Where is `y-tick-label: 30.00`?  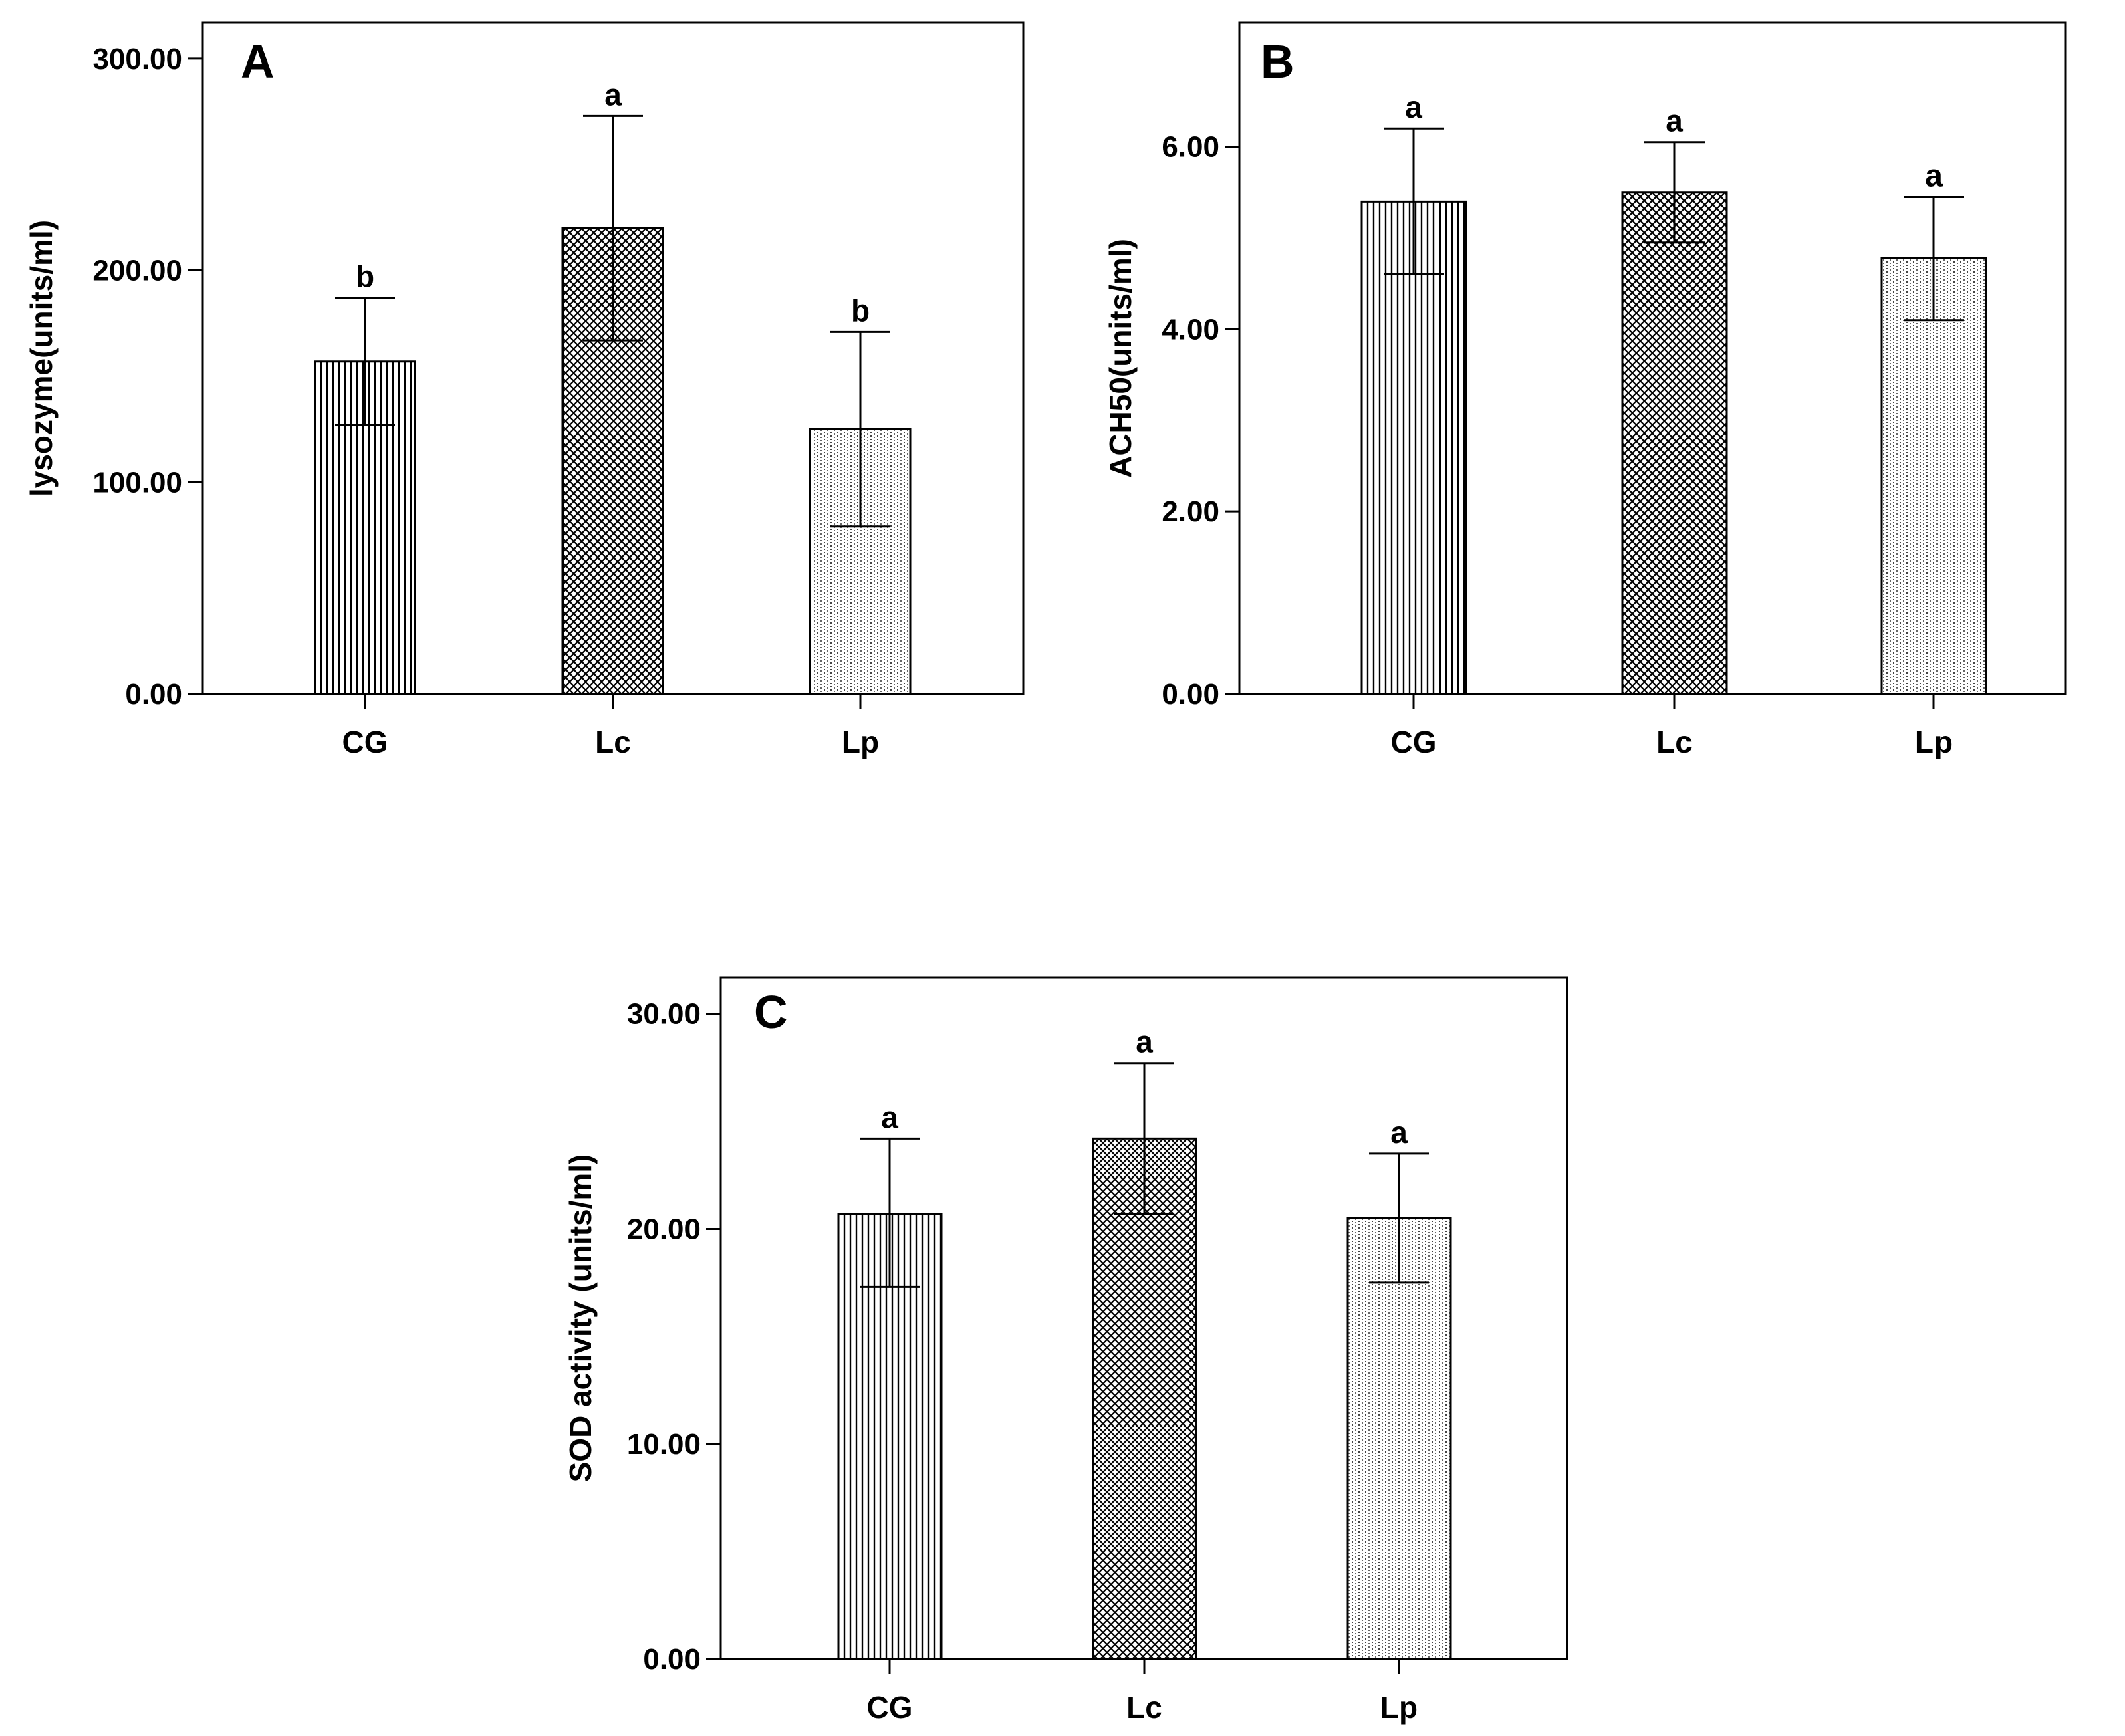 y-tick-label: 30.00 is located at coordinates (664, 1014).